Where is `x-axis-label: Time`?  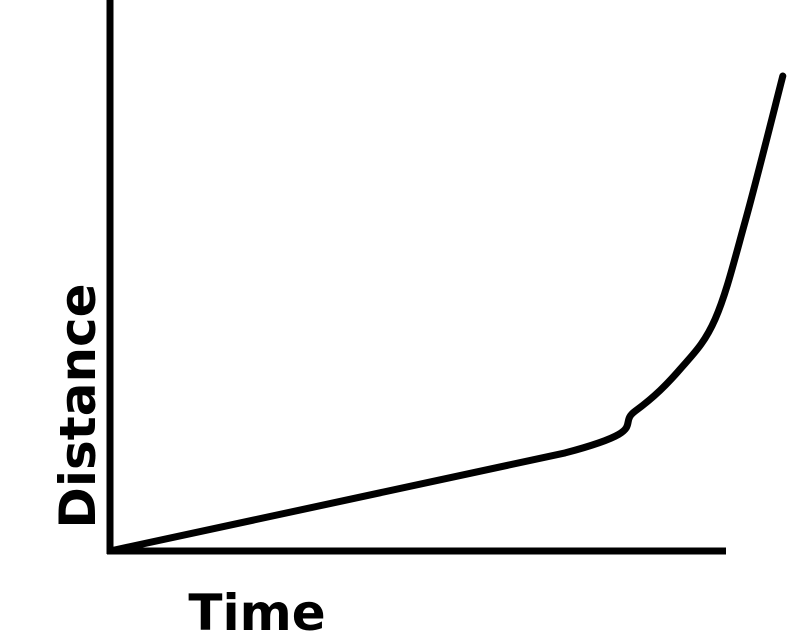
x-axis-label: Time is located at coordinates (256, 610).